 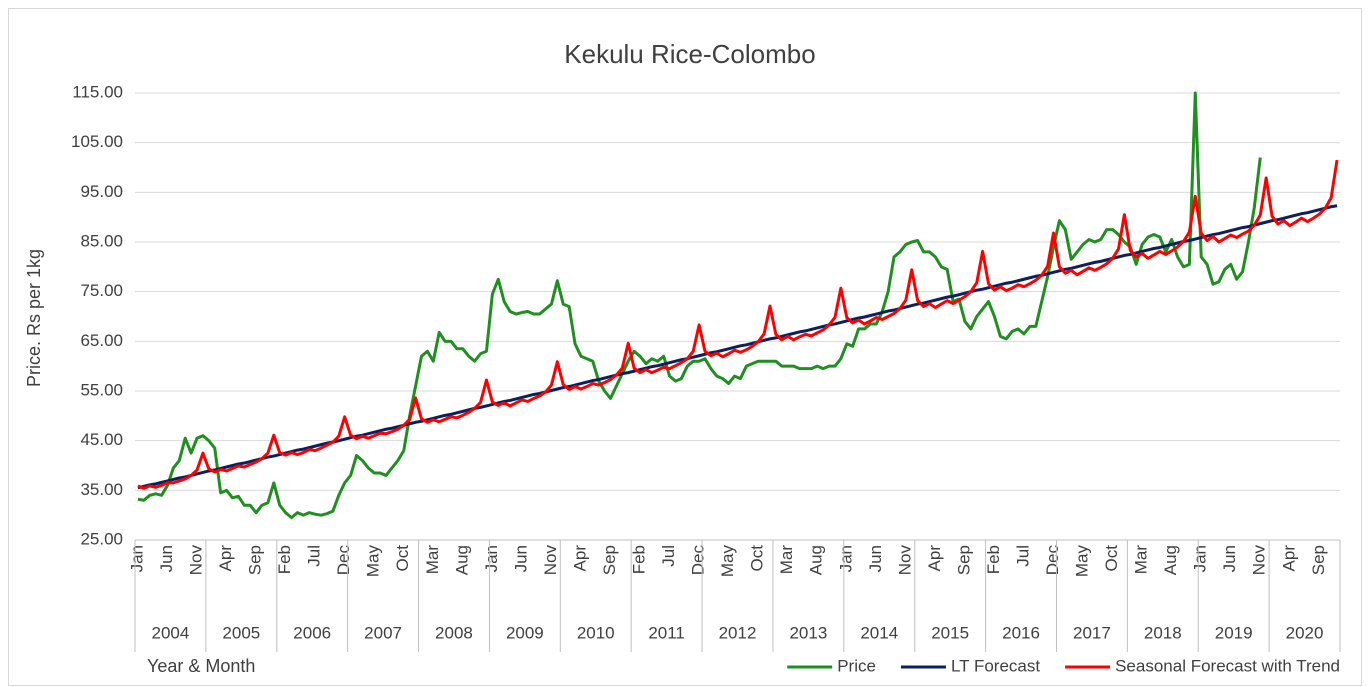 What do you see at coordinates (1021, 632) in the screenshot?
I see `year-label: 2016` at bounding box center [1021, 632].